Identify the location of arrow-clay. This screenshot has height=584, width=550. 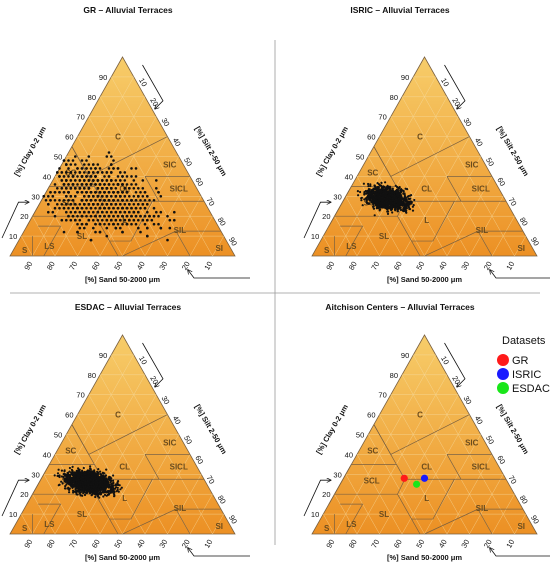
(15, 220).